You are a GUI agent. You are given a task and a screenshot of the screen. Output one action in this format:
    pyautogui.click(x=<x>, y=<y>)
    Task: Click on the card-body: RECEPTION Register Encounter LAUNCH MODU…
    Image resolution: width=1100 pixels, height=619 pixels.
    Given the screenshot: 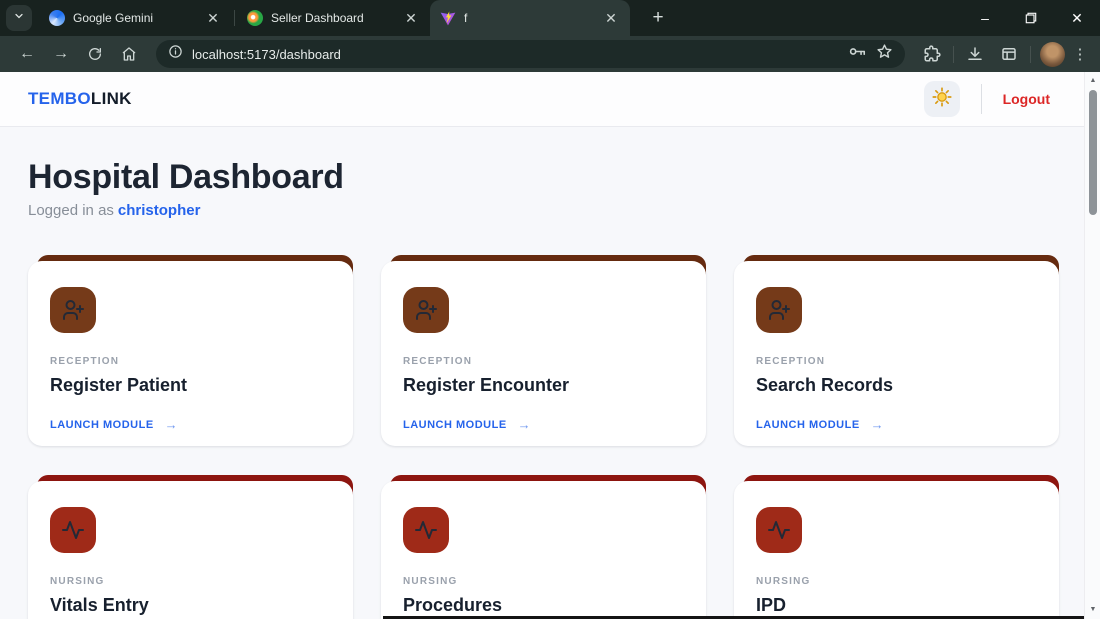 What is the action you would take?
    pyautogui.click(x=543, y=353)
    